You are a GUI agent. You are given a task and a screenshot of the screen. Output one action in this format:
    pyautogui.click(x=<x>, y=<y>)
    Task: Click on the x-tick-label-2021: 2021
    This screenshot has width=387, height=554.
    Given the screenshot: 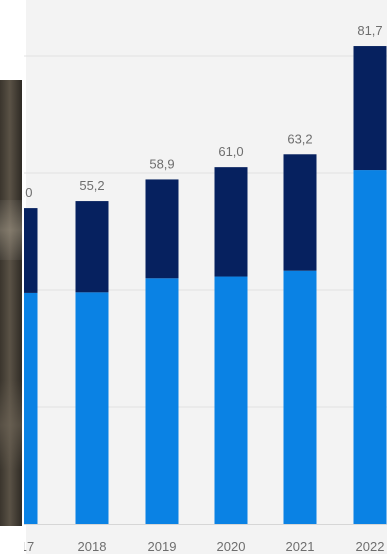 What is the action you would take?
    pyautogui.click(x=300, y=546)
    